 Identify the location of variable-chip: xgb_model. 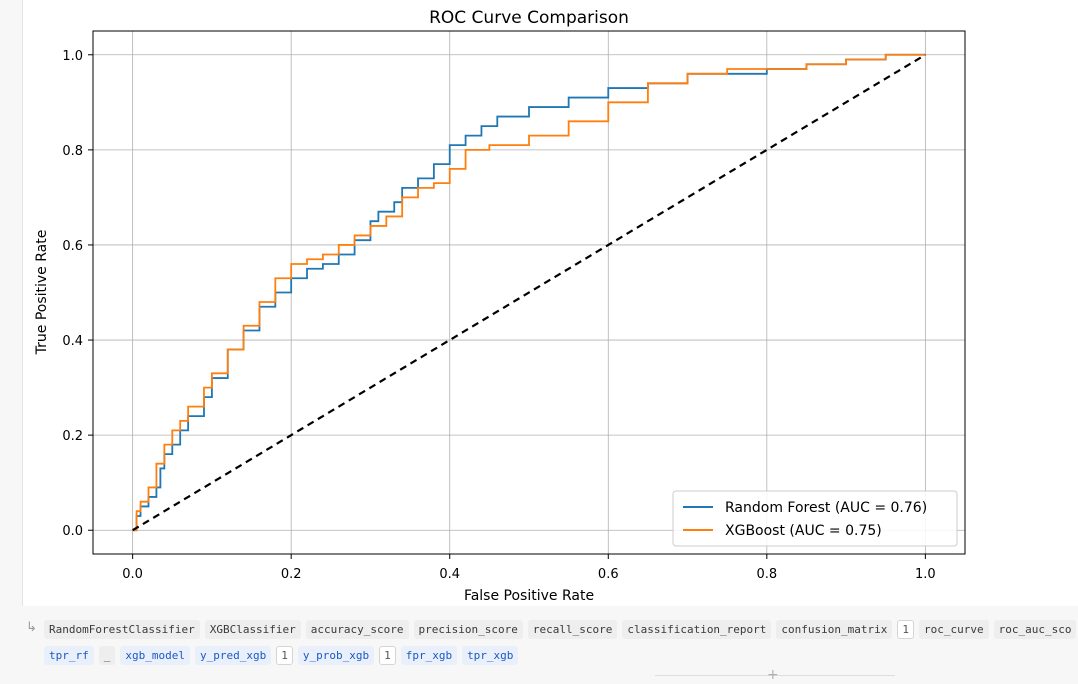
(155, 655).